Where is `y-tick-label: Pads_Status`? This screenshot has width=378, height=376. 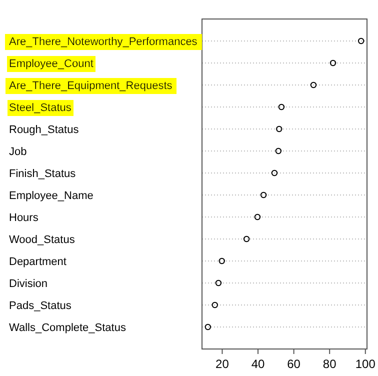
y-tick-label: Pads_Status is located at coordinates (40, 306).